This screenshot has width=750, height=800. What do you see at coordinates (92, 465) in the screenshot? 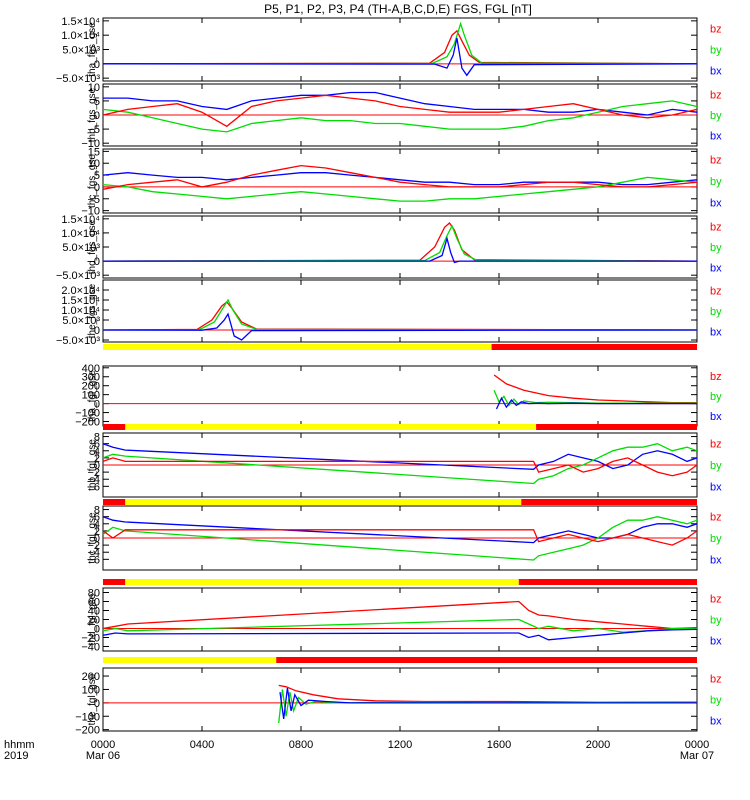
I see `panel-label: thb_fgl_gse` at bounding box center [92, 465].